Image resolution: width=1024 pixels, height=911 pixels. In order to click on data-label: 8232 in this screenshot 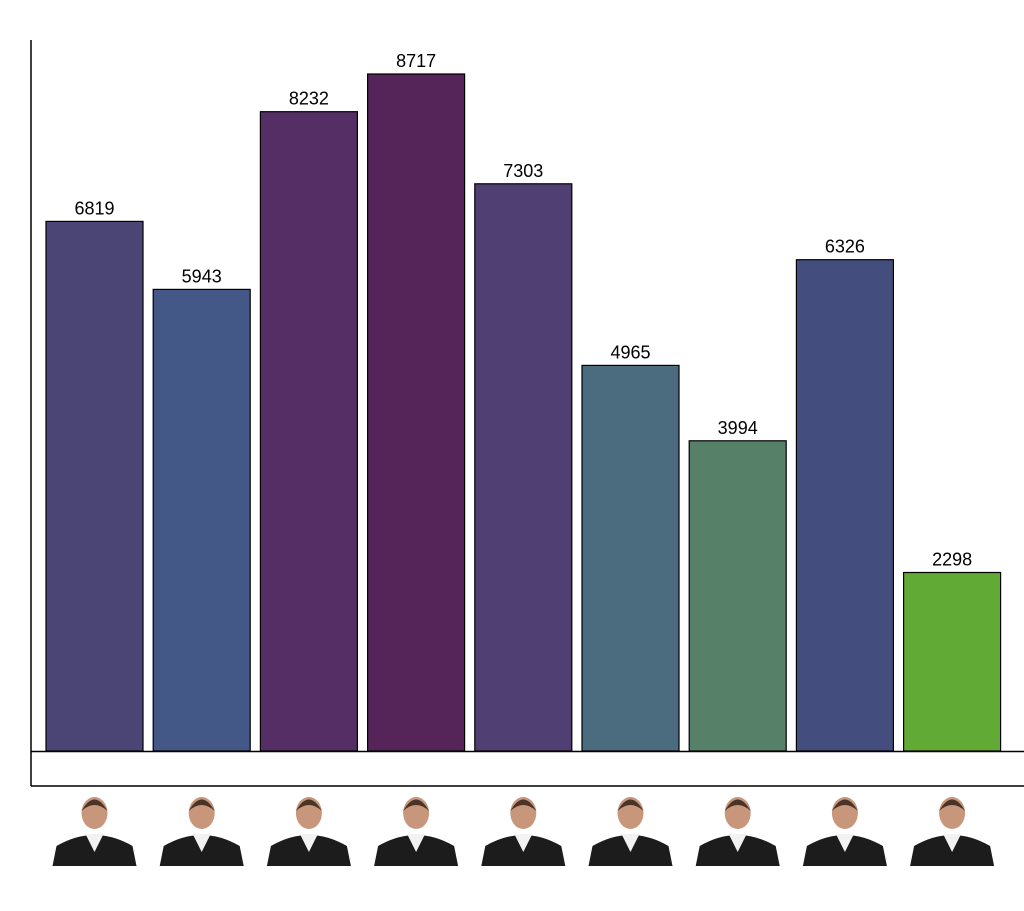, I will do `click(309, 99)`.